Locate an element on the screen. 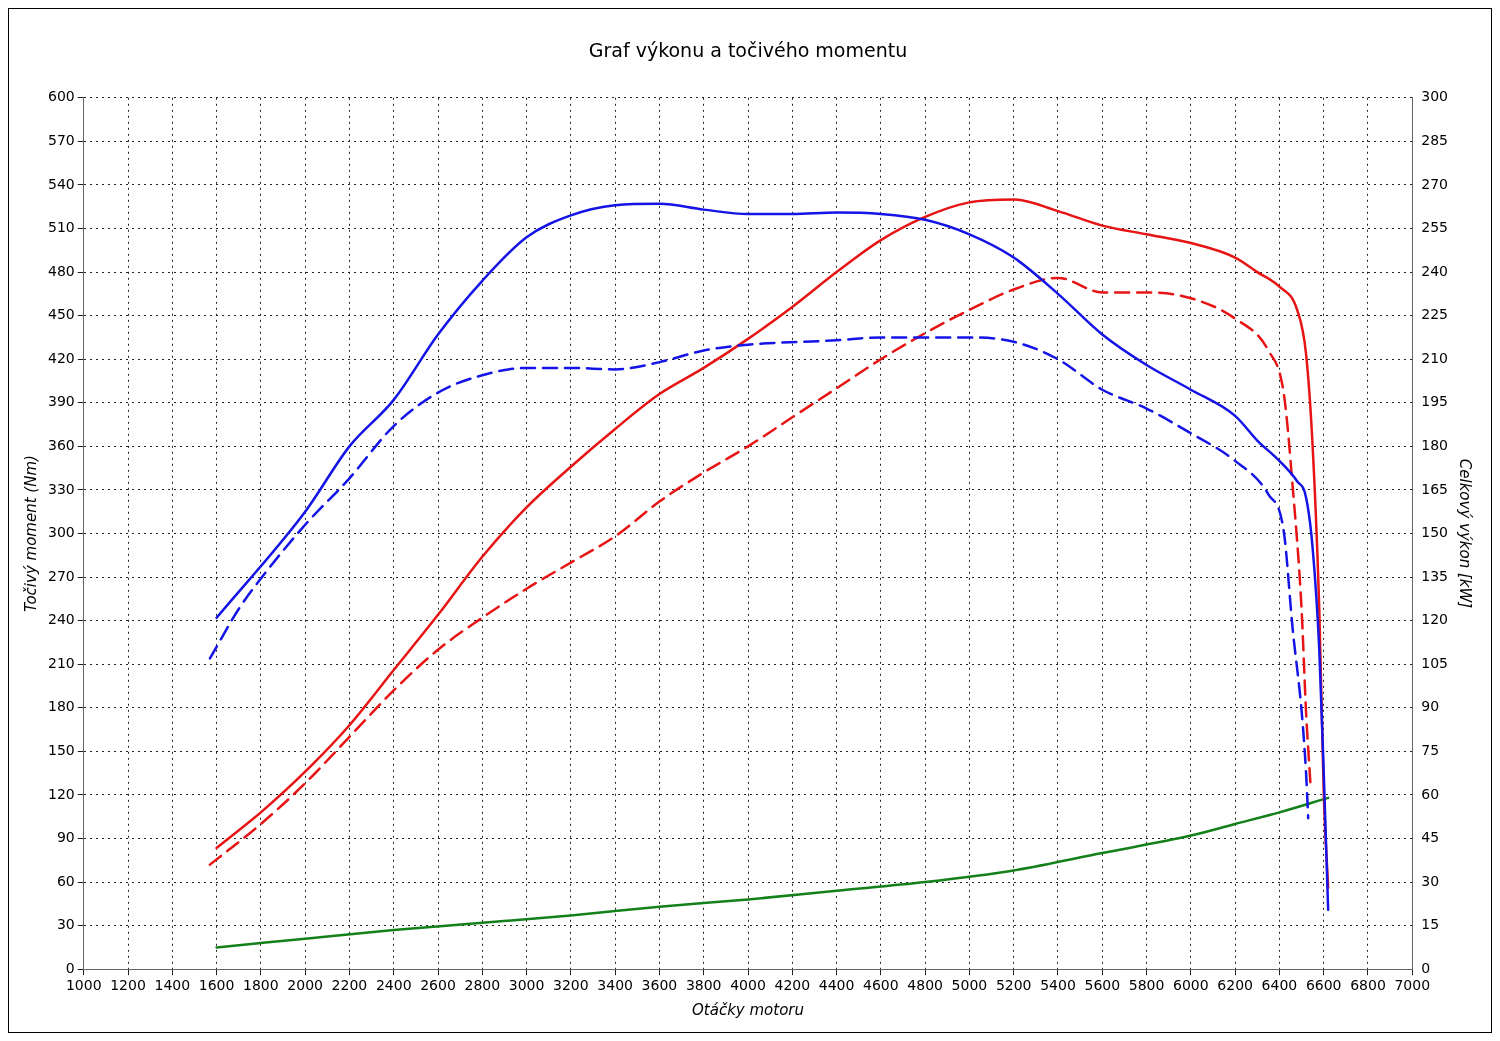 The height and width of the screenshot is (1041, 1500). y2-tick-label: 135 is located at coordinates (1435, 575).